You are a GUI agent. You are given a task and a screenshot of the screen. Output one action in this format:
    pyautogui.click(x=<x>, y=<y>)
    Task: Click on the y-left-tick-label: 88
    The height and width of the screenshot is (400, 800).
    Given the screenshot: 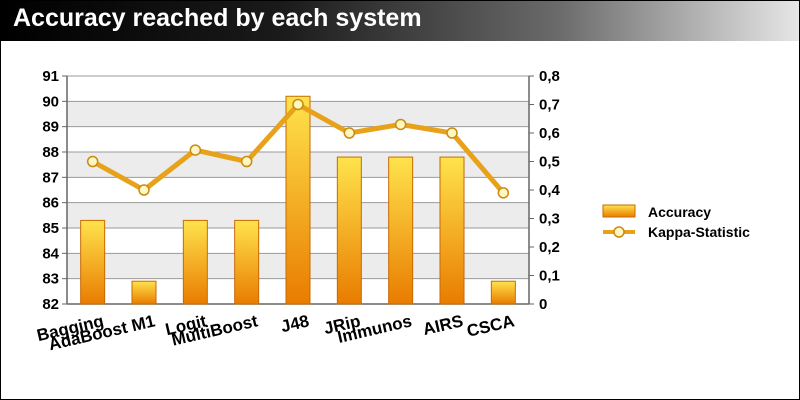 What is the action you would take?
    pyautogui.click(x=50, y=152)
    